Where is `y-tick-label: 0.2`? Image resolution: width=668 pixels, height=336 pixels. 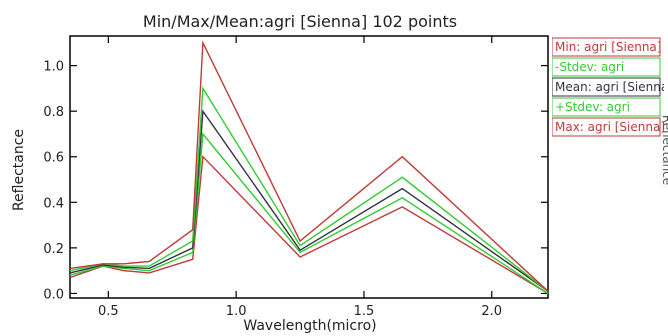
y-tick-label: 0.2 is located at coordinates (53, 249).